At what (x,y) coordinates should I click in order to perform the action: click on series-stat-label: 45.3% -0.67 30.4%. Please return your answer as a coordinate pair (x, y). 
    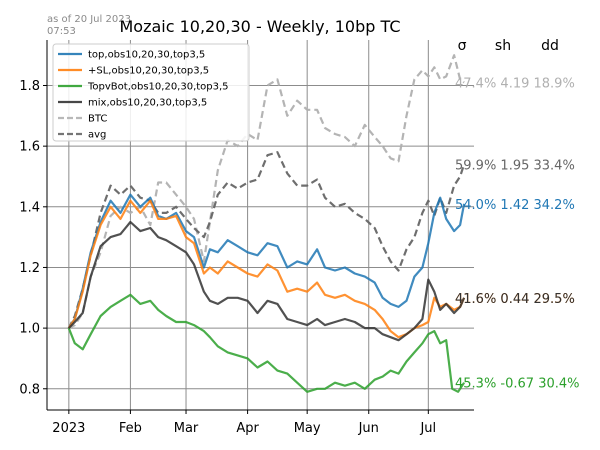
    Looking at the image, I should click on (517, 384).